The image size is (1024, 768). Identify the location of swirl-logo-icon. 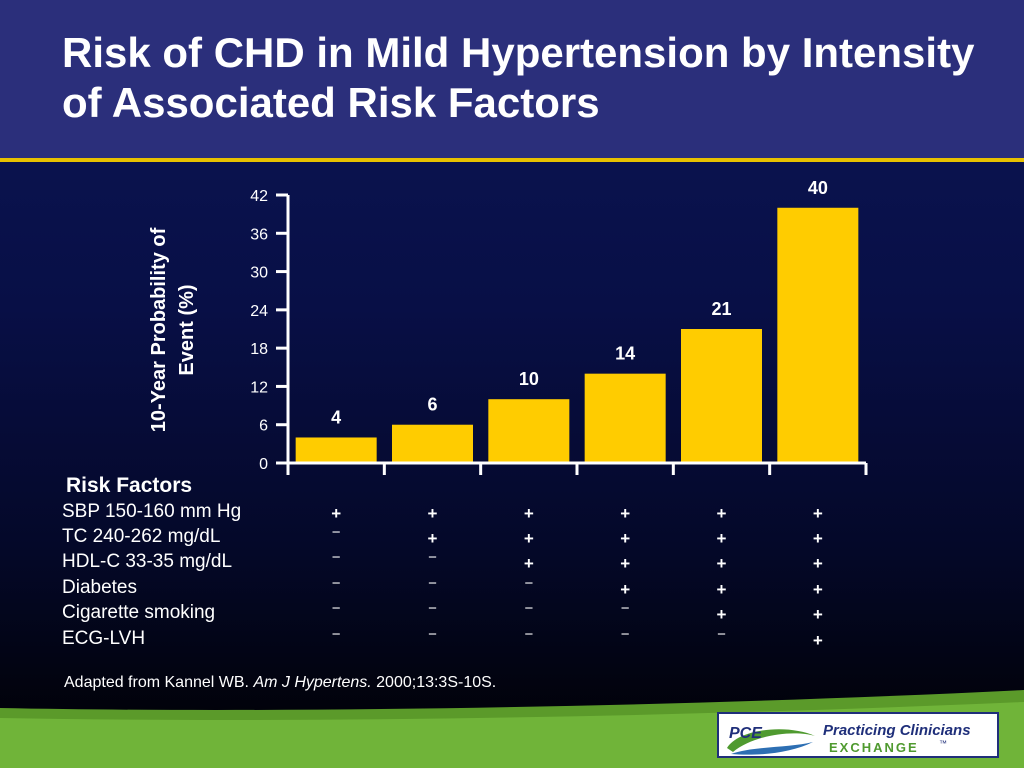
(771, 742).